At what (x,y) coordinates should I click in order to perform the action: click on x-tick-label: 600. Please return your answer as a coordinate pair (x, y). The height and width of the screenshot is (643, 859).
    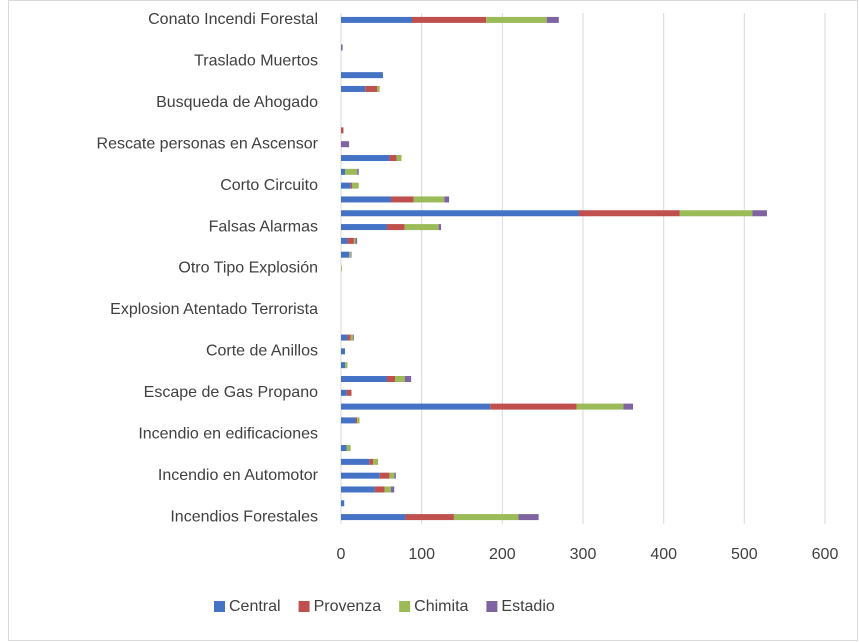
    Looking at the image, I should click on (825, 554).